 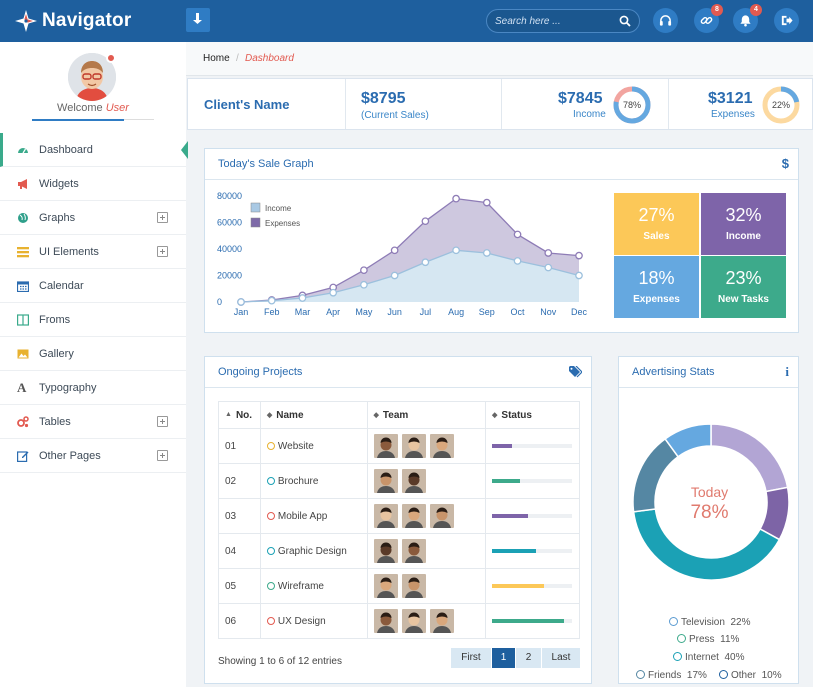 What do you see at coordinates (93, 388) in the screenshot?
I see `sidebar-item-typography: A Typography` at bounding box center [93, 388].